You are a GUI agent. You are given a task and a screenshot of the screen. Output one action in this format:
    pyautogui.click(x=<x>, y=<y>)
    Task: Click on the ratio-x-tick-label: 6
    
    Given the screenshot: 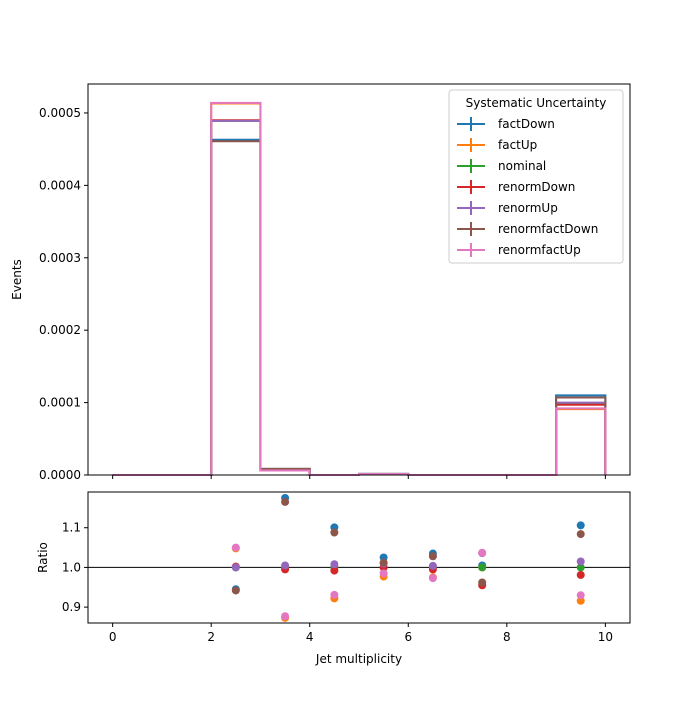 What is the action you would take?
    pyautogui.click(x=408, y=637)
    